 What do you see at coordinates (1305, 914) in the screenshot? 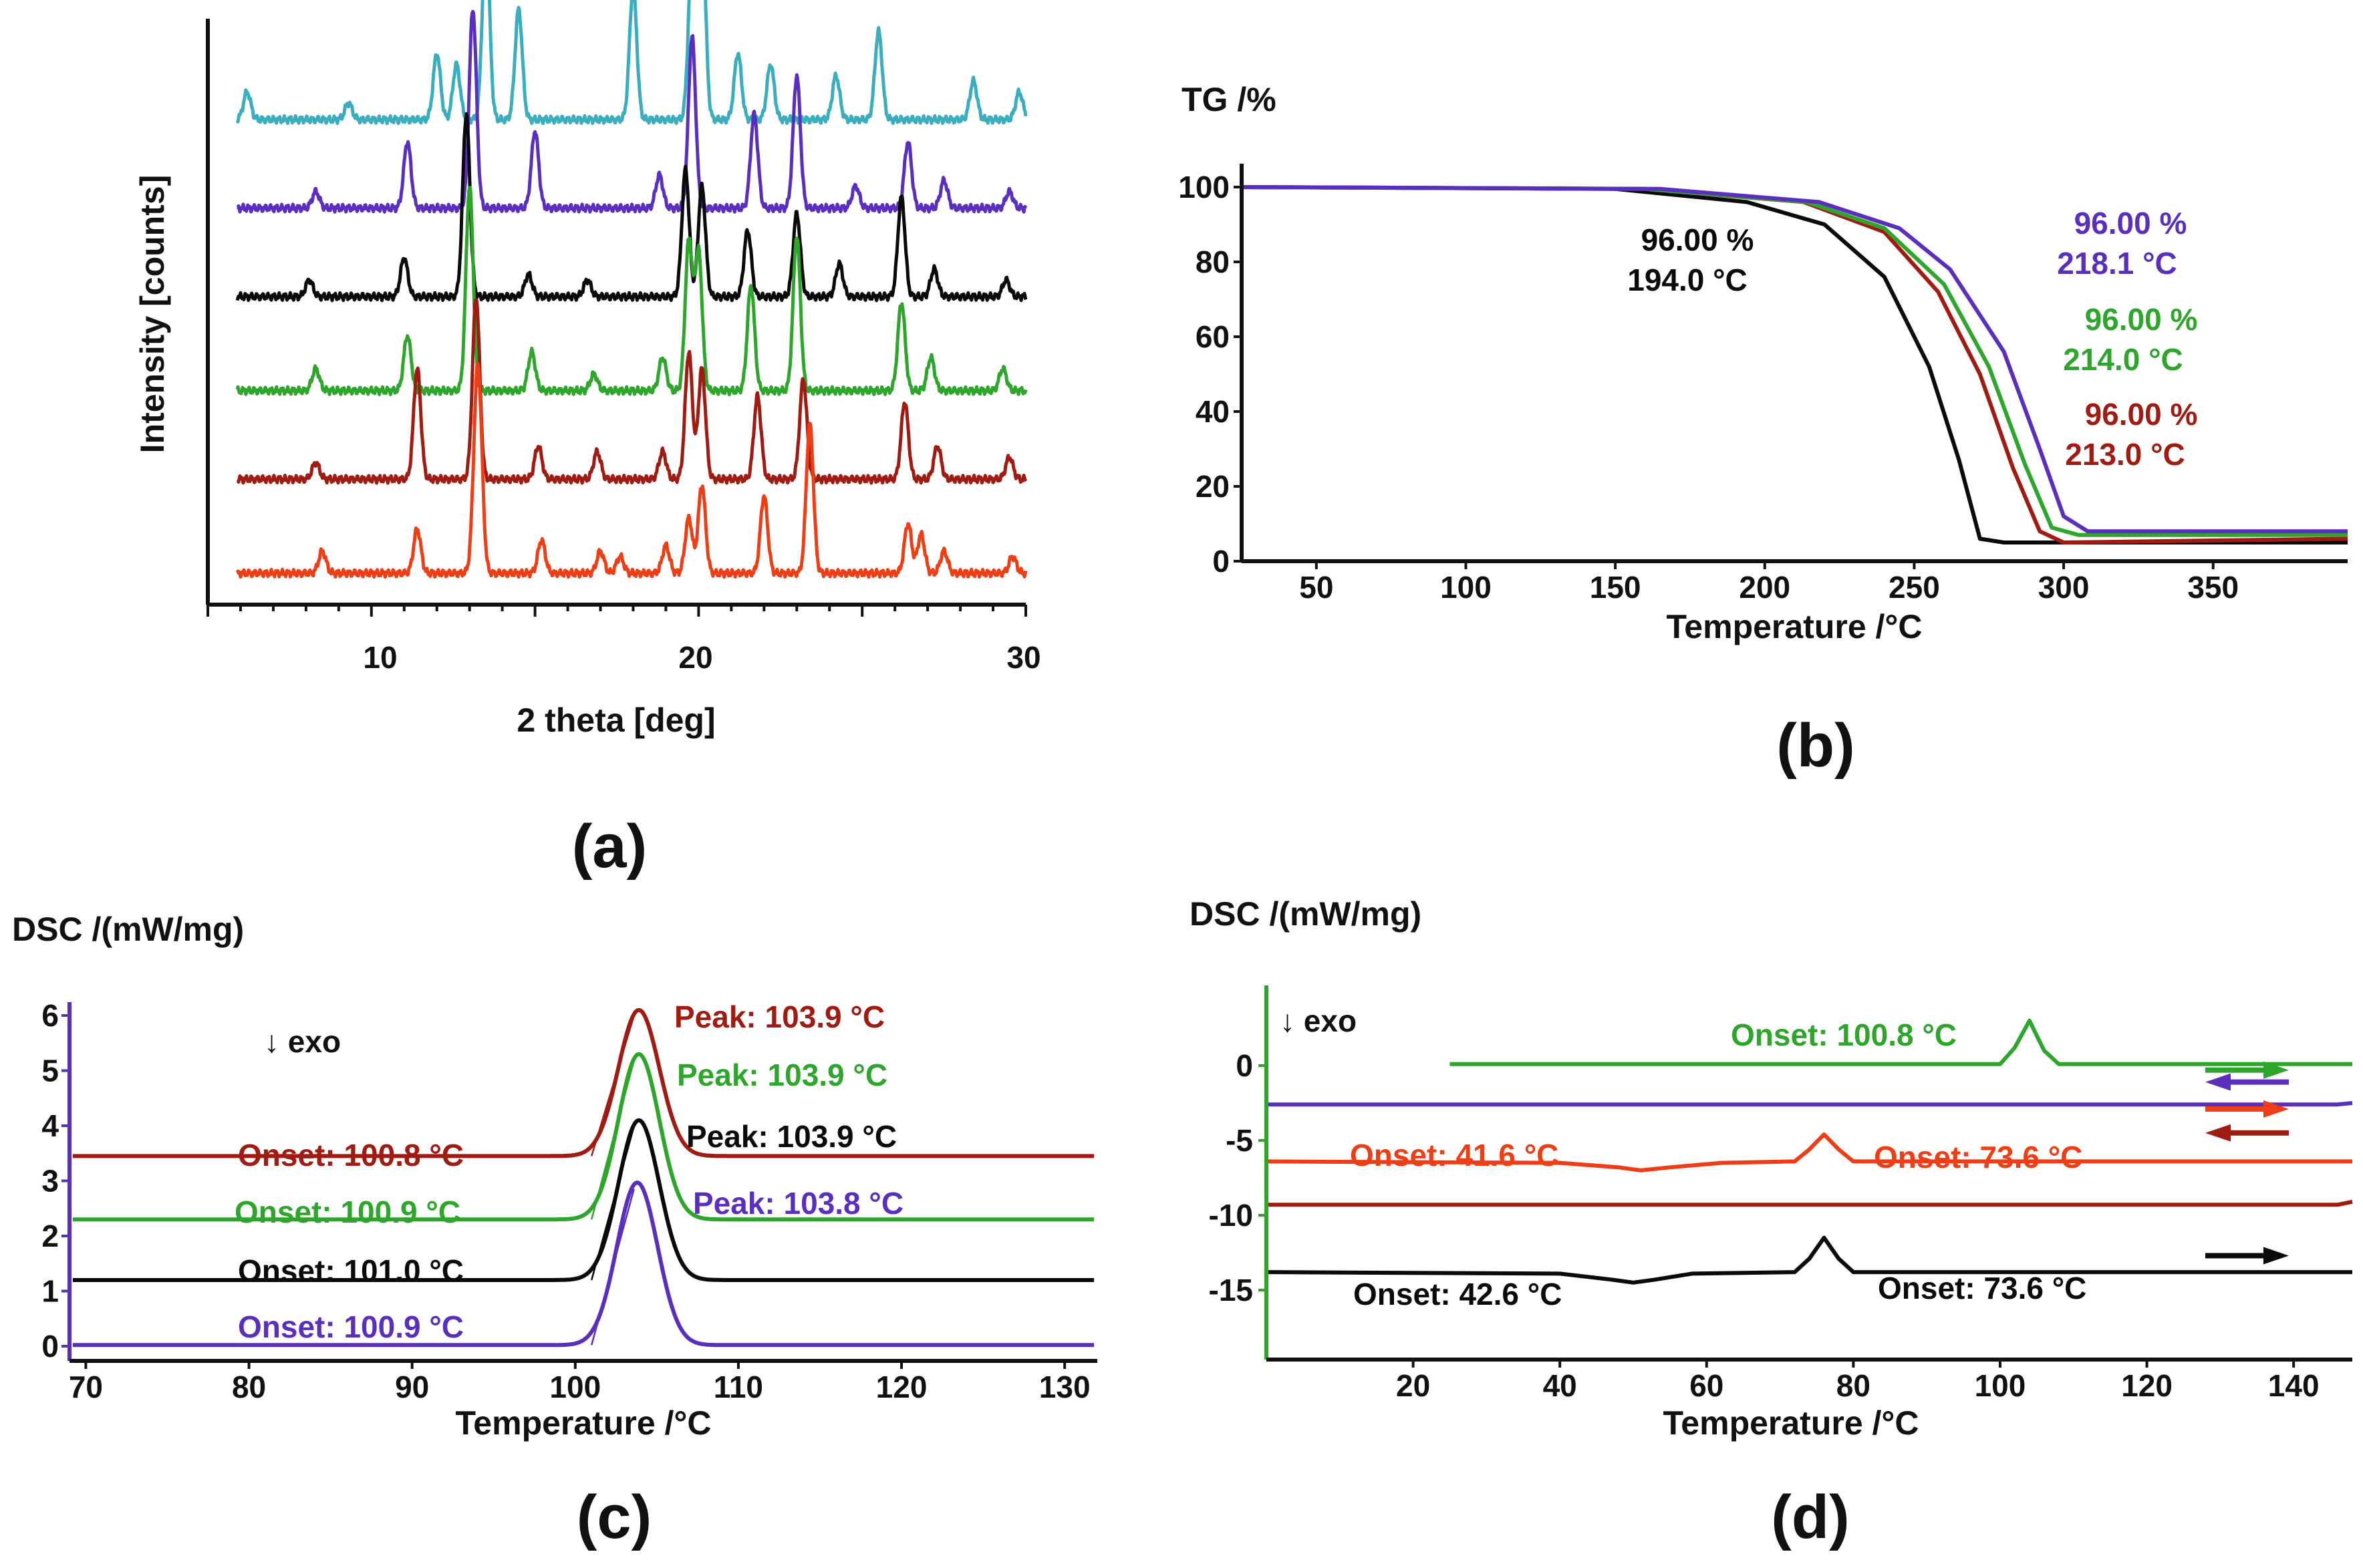
I see `d-y-axis-title: DSC /(mW/mg)` at bounding box center [1305, 914].